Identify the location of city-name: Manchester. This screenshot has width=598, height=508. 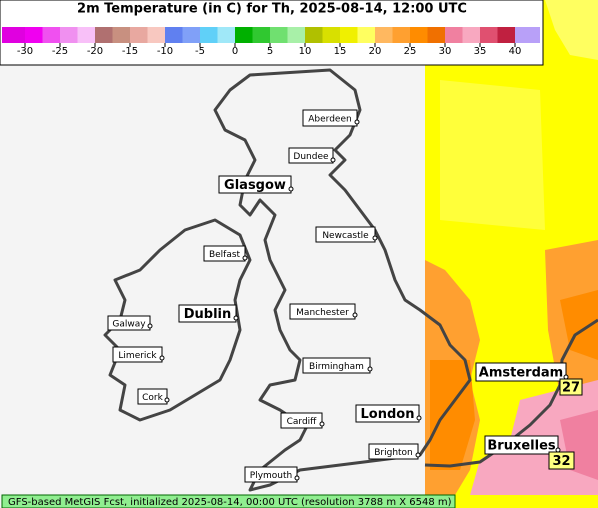
(322, 313).